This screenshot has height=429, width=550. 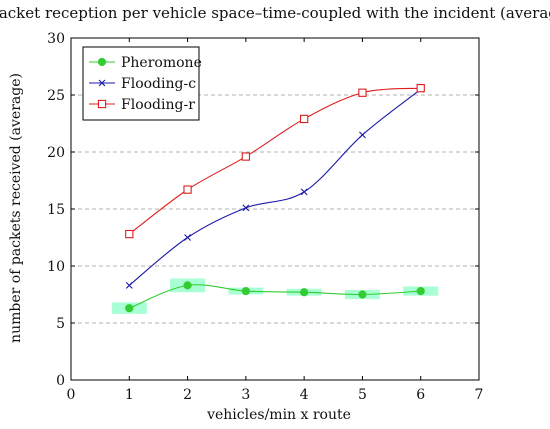 I want to click on data-point-1-3-stroke-b, so click(x=304, y=192).